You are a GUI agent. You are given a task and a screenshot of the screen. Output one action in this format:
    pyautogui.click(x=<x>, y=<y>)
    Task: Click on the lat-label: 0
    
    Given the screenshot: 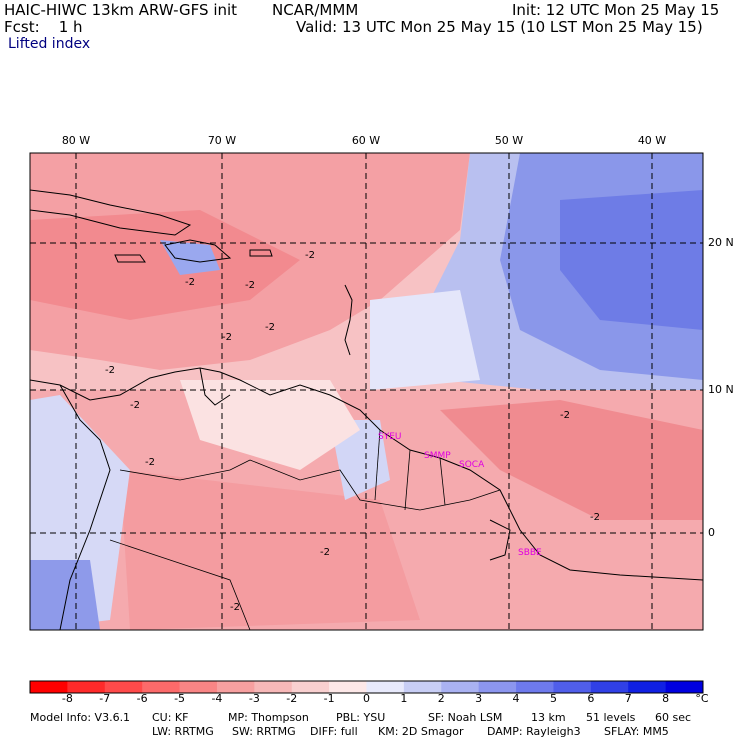 What is the action you would take?
    pyautogui.click(x=711, y=532)
    